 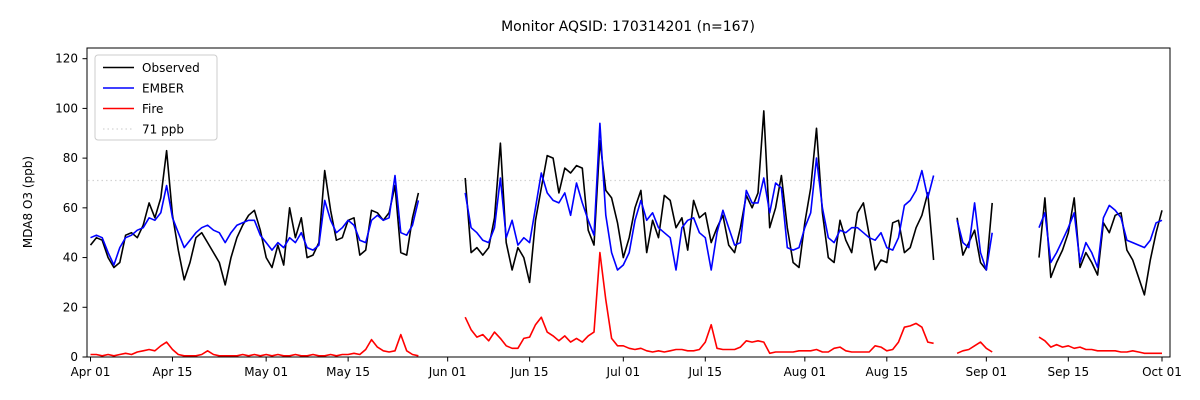 What do you see at coordinates (447, 372) in the screenshot?
I see `x-tick-label: Jun 01` at bounding box center [447, 372].